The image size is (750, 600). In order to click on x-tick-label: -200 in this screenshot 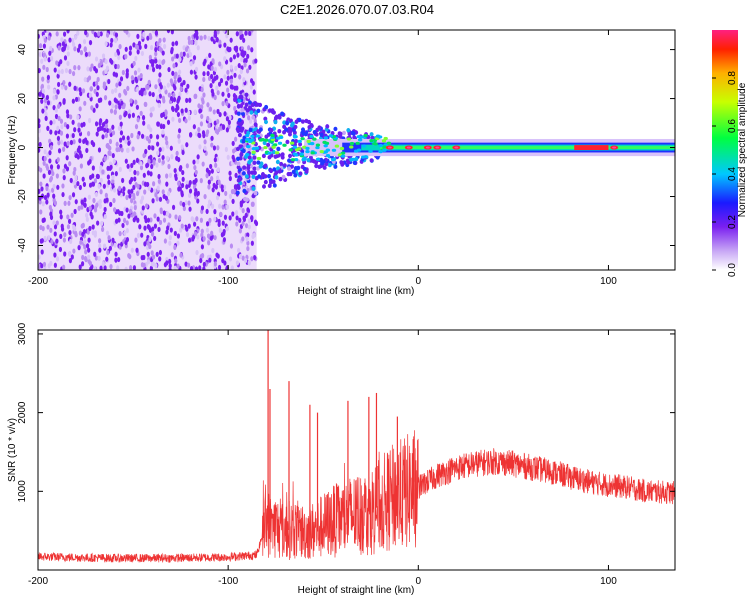, I will do `click(38, 281)`.